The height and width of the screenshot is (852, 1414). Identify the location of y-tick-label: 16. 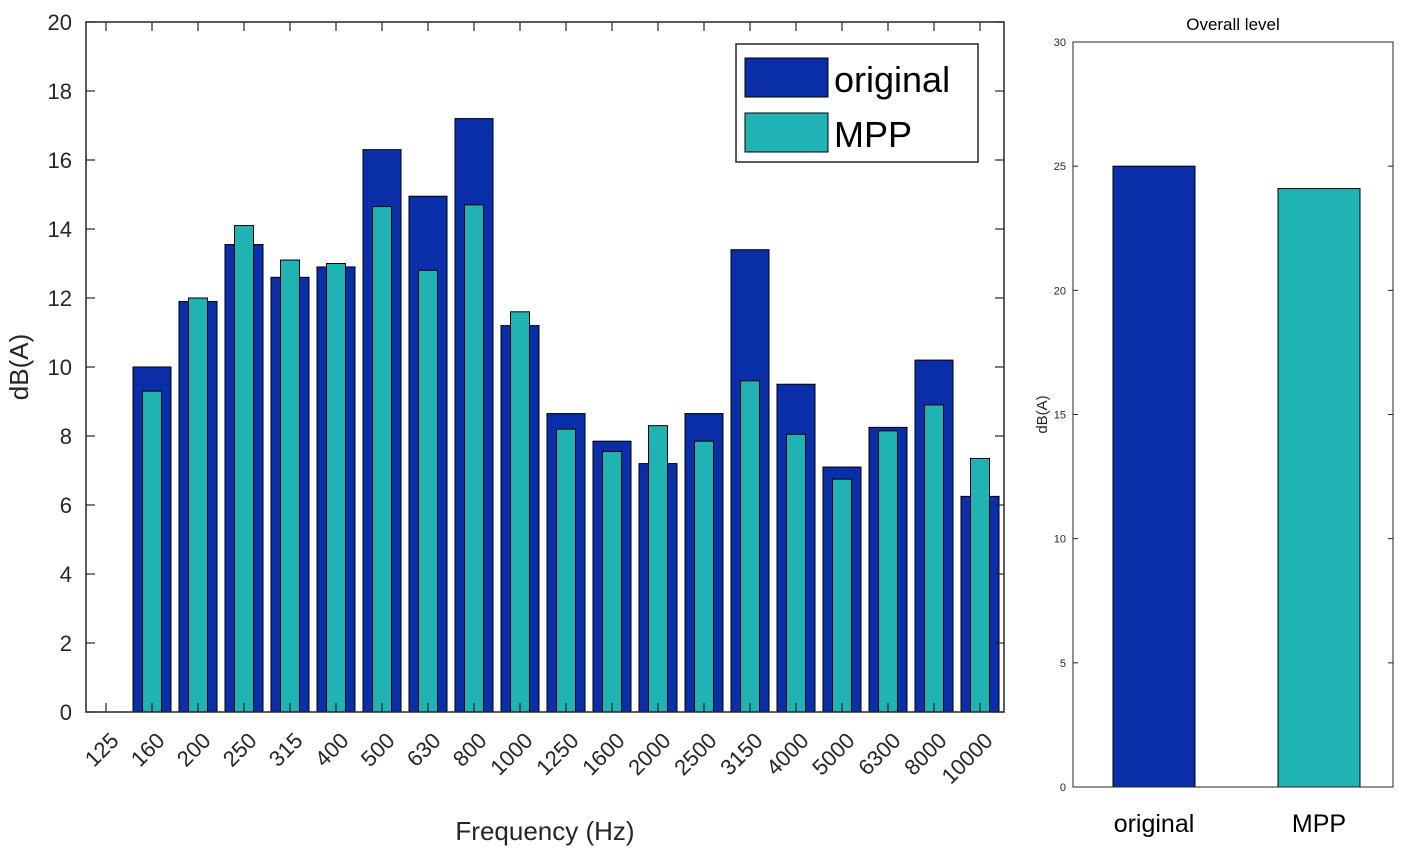
(60, 160).